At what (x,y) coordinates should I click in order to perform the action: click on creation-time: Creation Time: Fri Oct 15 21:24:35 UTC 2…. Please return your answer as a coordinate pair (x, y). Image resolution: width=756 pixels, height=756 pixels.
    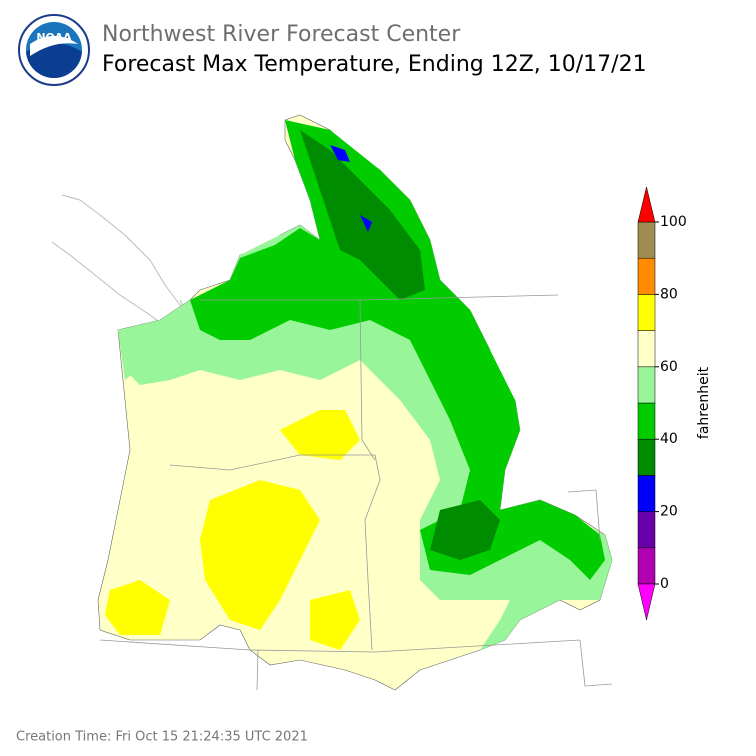
    Looking at the image, I should click on (162, 737).